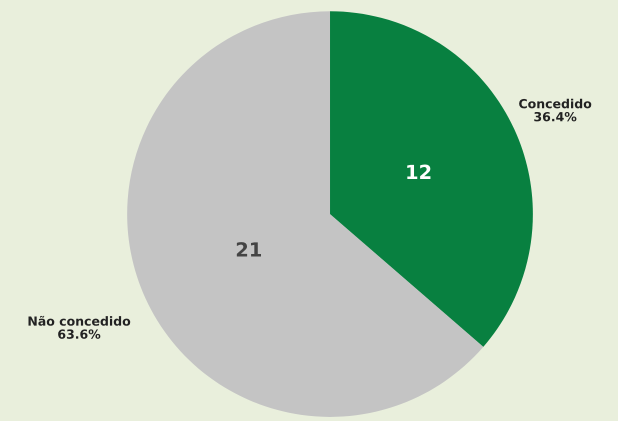 This screenshot has height=421, width=618. What do you see at coordinates (79, 334) in the screenshot?
I see `text: 63.6%` at bounding box center [79, 334].